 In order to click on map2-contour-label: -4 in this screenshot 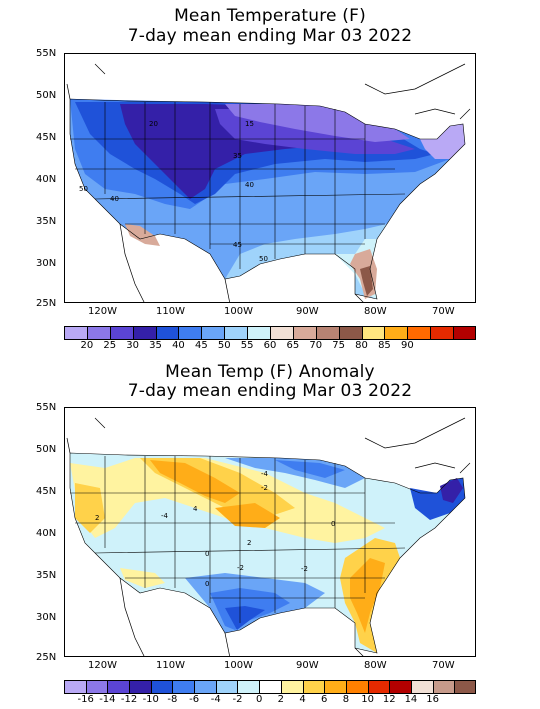, I will do `click(165, 516)`.